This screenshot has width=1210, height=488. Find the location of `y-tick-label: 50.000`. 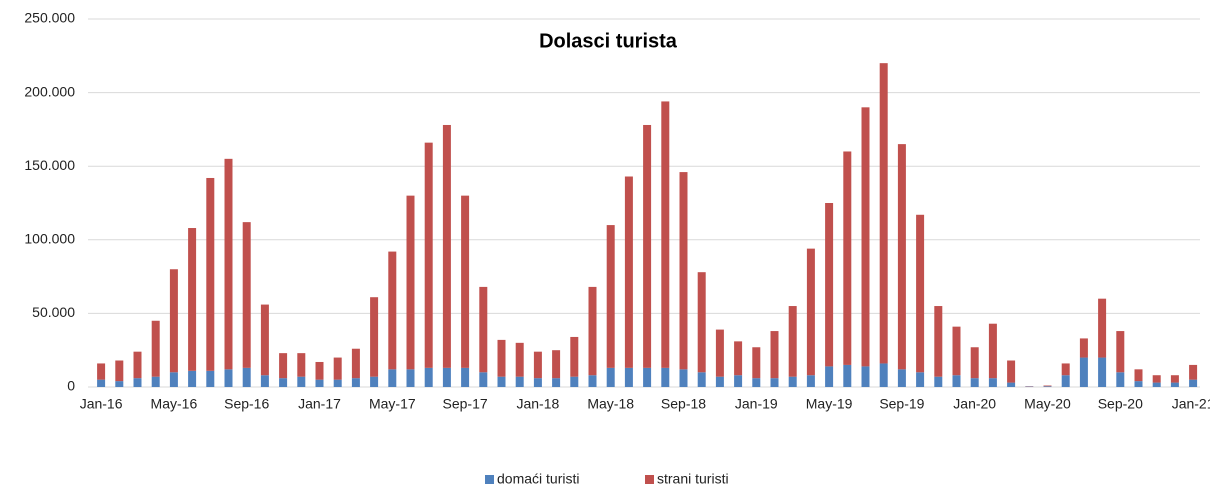

y-tick-label: 50.000 is located at coordinates (53, 312).